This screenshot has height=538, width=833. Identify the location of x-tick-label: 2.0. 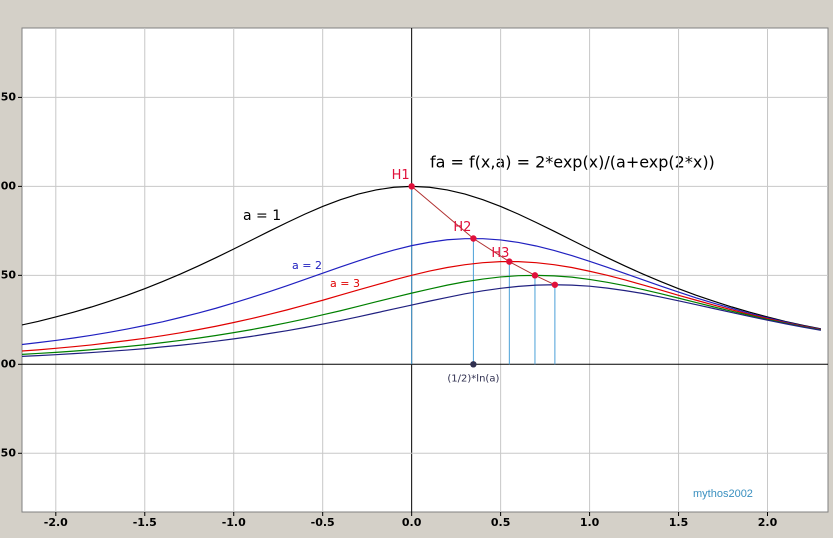
(768, 522).